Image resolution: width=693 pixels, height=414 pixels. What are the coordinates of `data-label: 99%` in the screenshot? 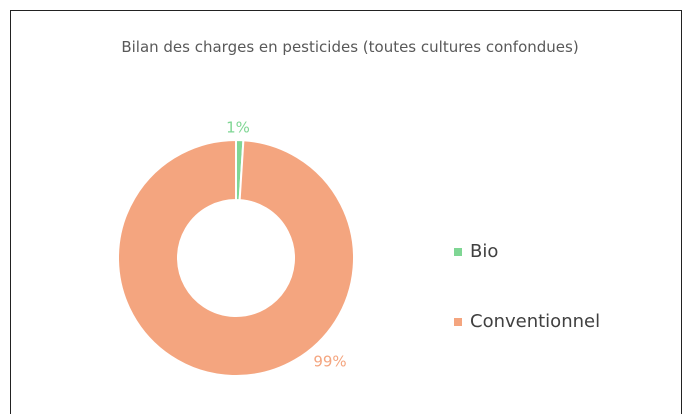 It's located at (329, 362).